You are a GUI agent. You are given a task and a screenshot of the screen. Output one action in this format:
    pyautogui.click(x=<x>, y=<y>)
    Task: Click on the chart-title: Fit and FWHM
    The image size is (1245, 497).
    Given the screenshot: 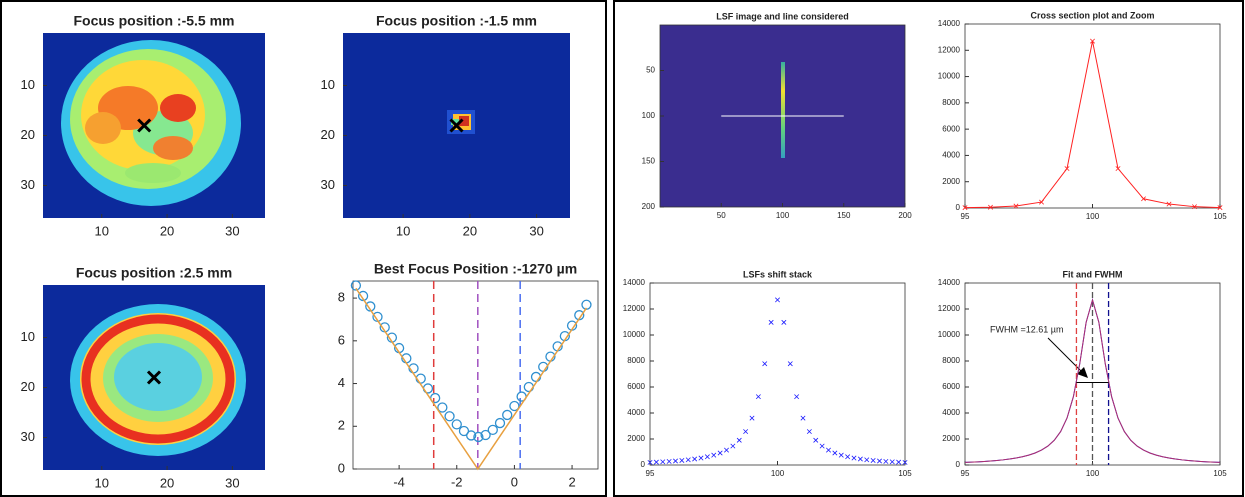 What is the action you would take?
    pyautogui.click(x=1093, y=274)
    